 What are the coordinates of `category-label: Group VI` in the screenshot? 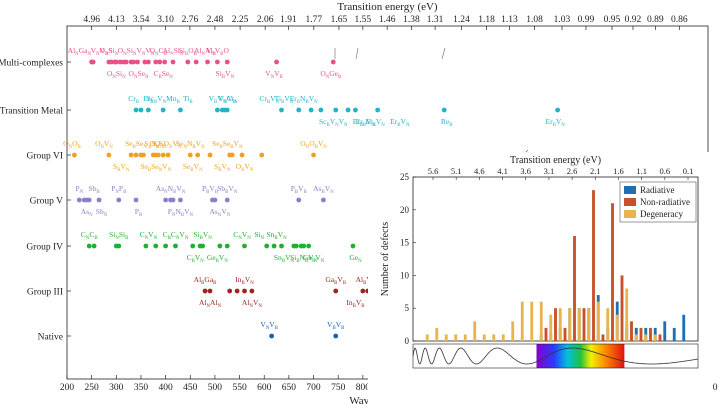 It's located at (44, 157).